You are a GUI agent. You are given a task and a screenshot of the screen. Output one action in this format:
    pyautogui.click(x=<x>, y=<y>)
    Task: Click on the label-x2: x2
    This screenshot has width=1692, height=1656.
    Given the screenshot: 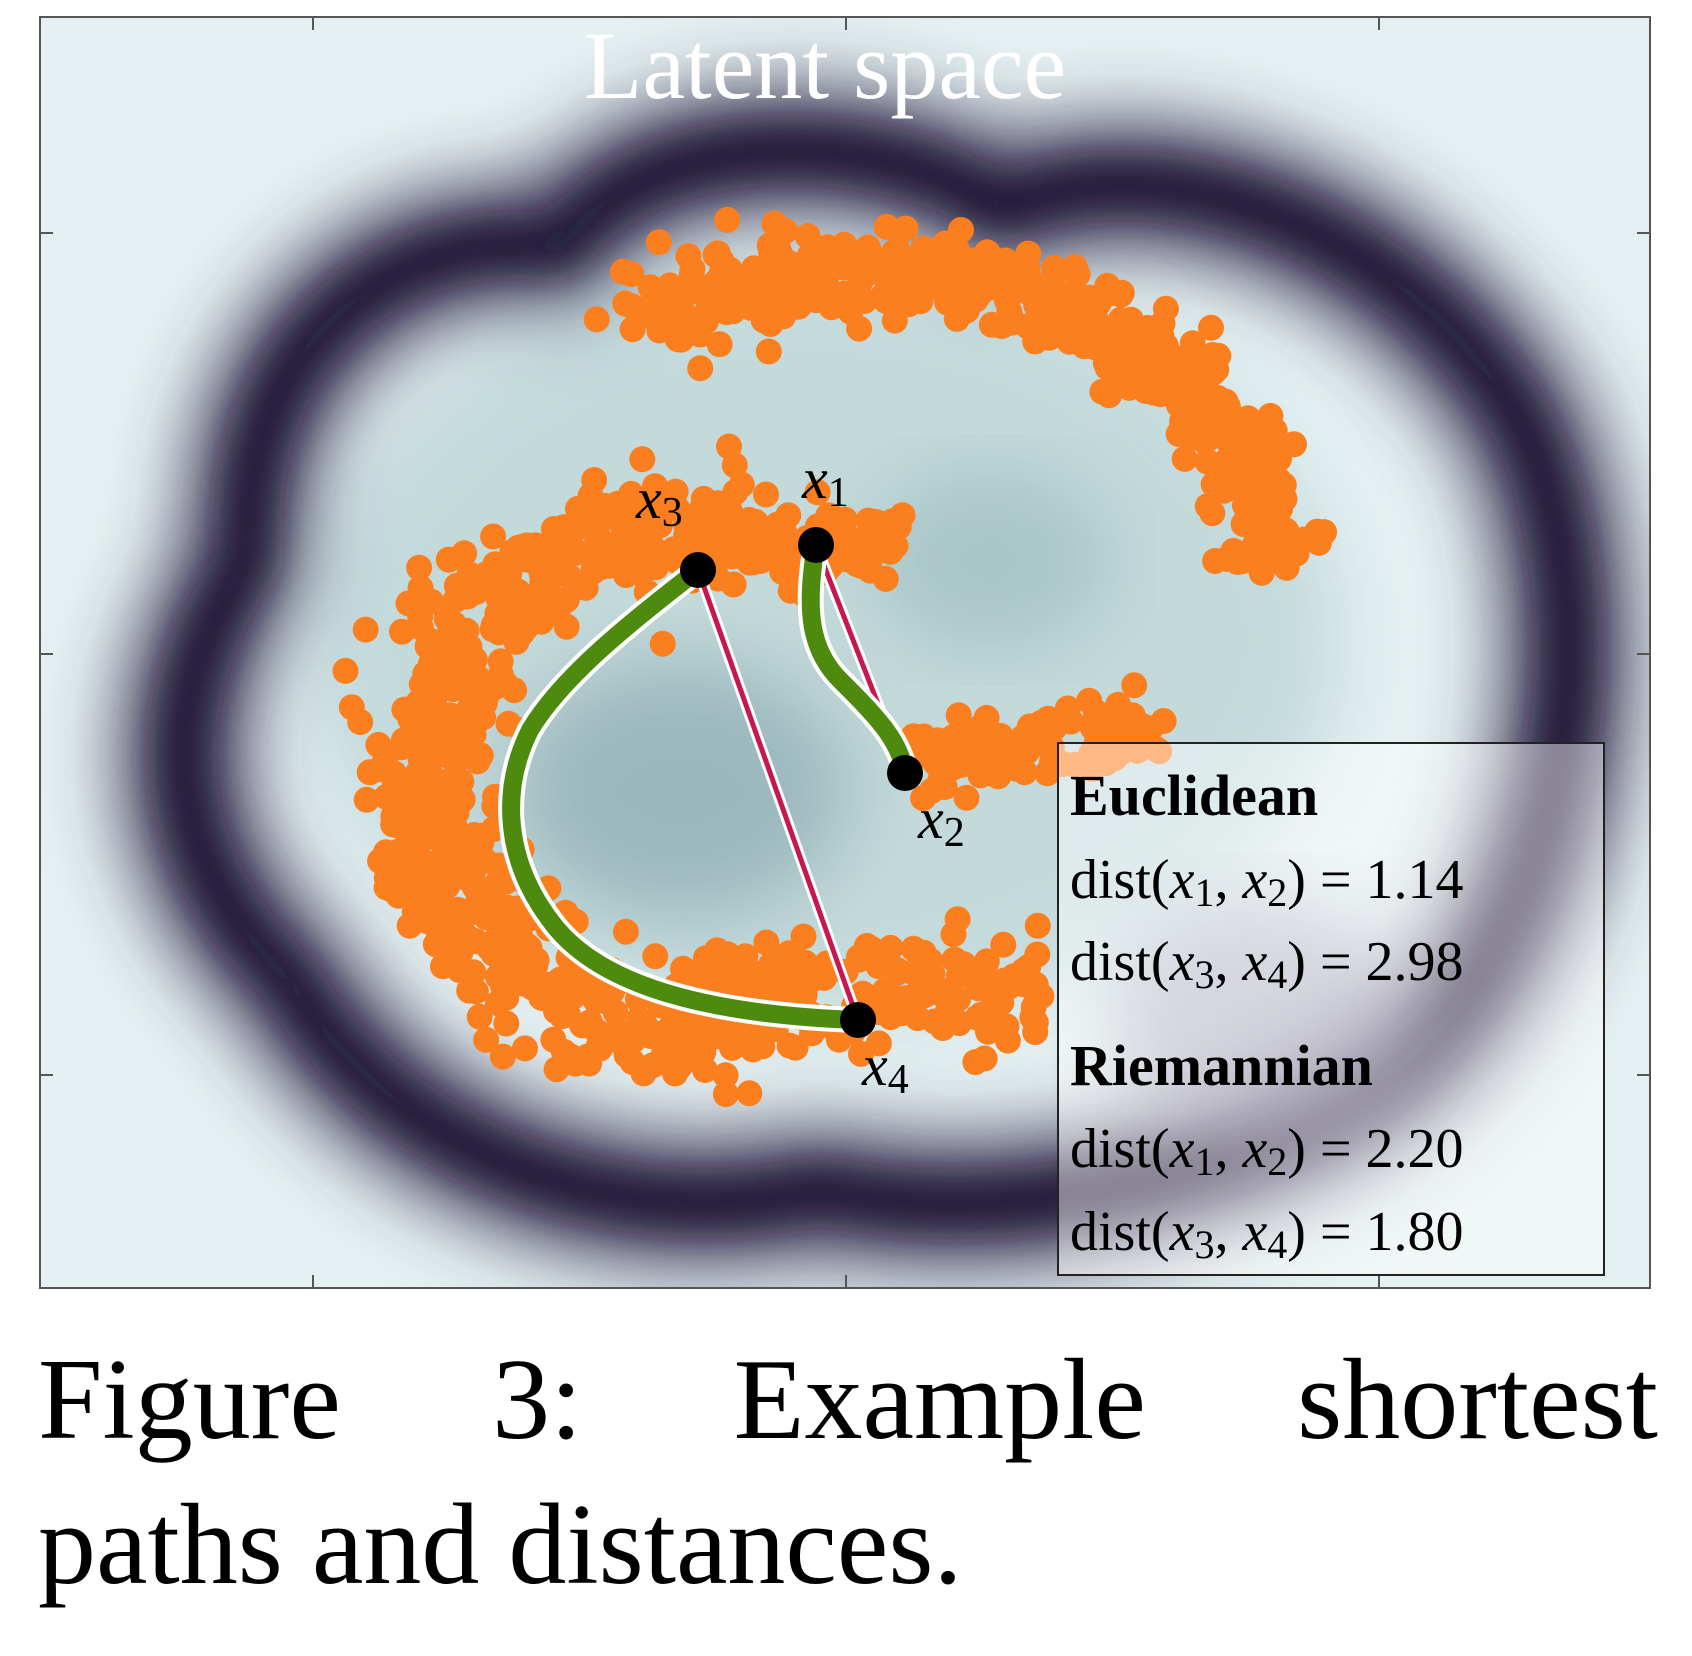 What is the action you would take?
    pyautogui.click(x=941, y=821)
    